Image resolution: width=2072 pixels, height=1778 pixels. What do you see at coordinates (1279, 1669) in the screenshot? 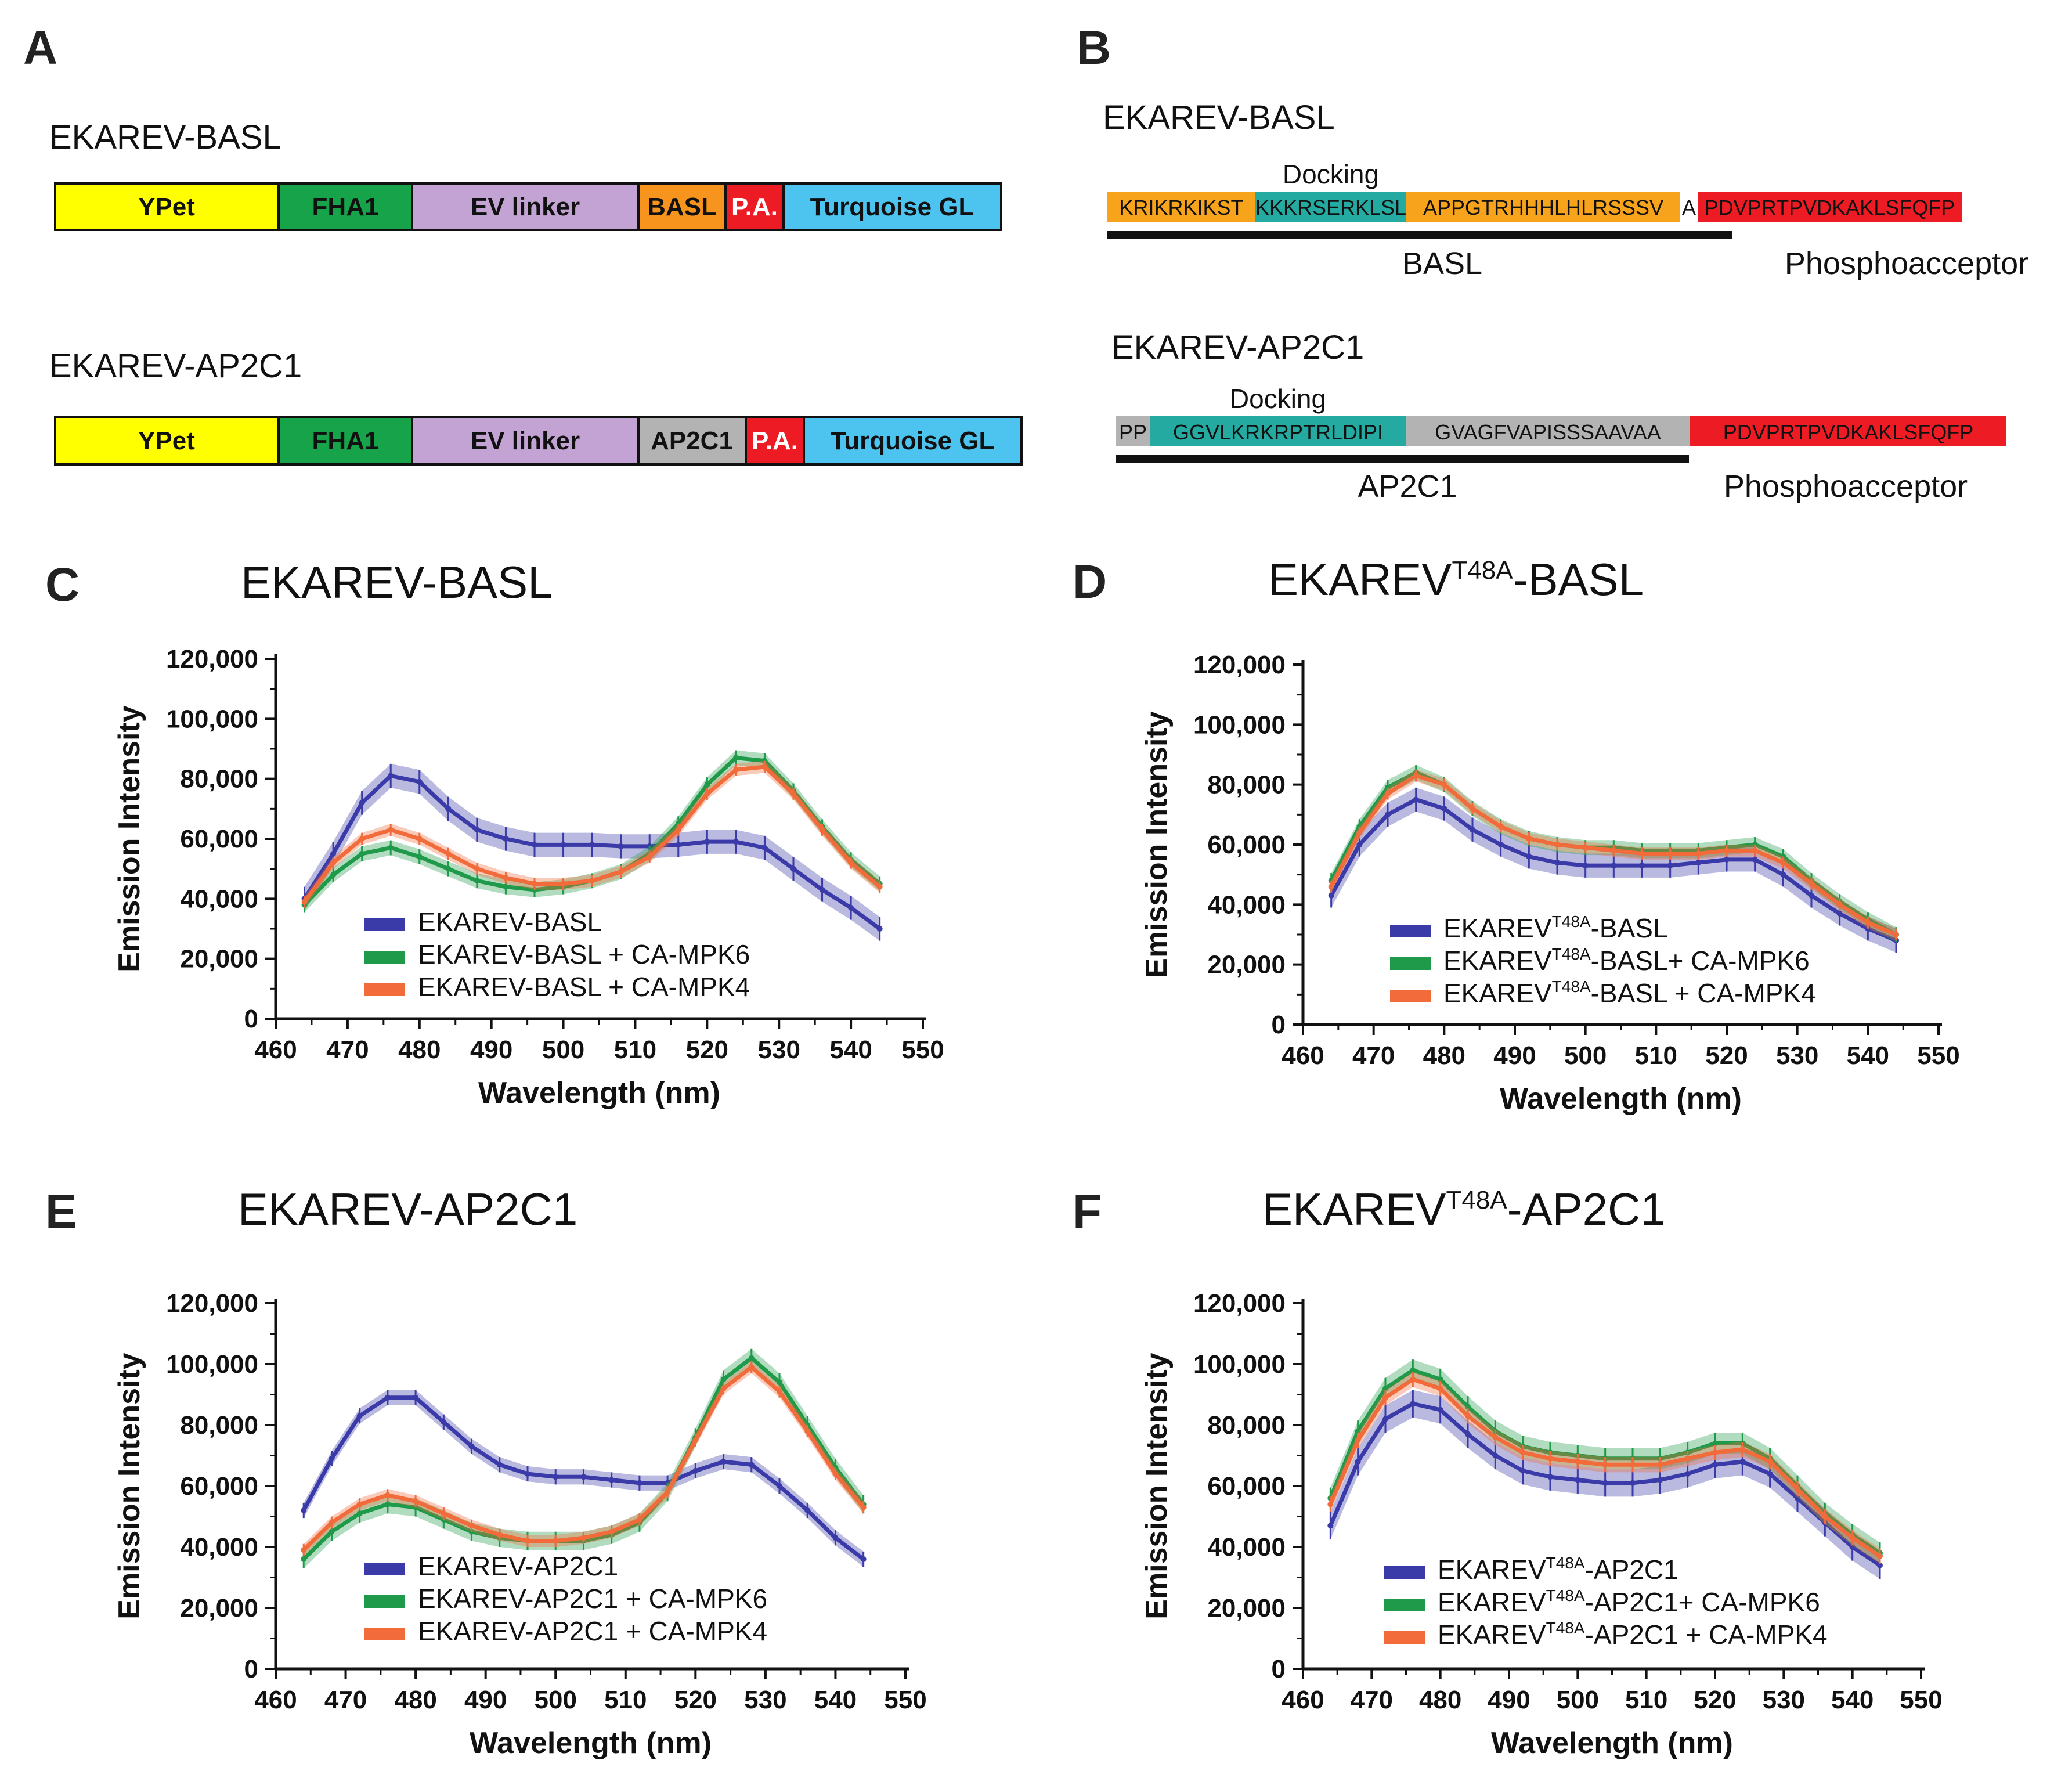
I see `y-tick-label: 0` at bounding box center [1279, 1669].